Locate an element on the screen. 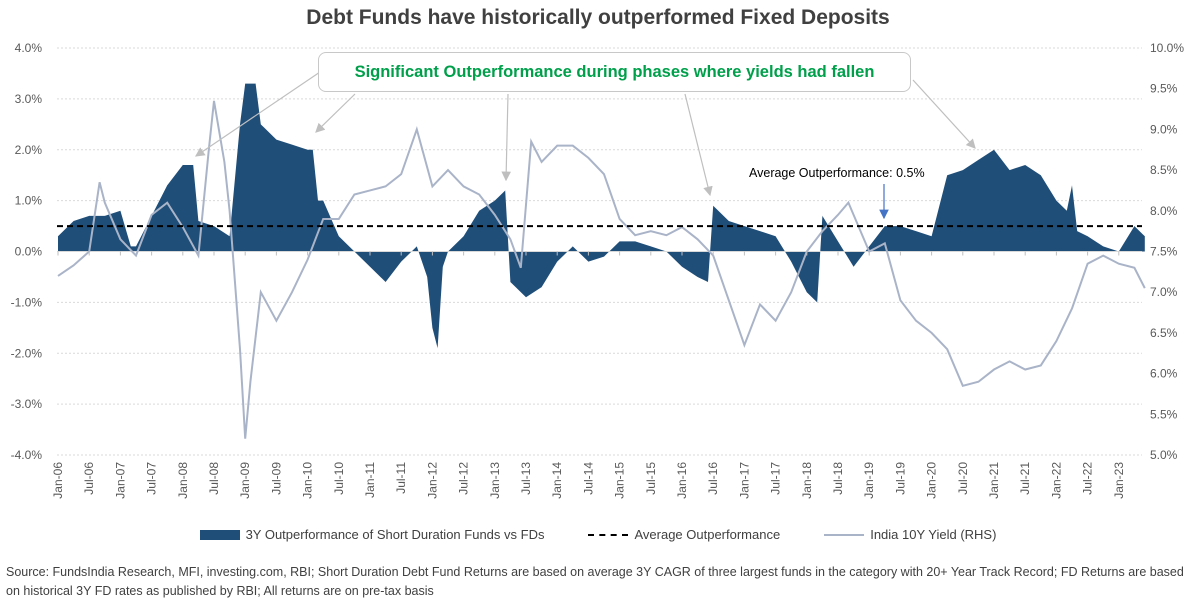 This screenshot has height=607, width=1196. x-tick-label: Jul-07 is located at coordinates (152, 478).